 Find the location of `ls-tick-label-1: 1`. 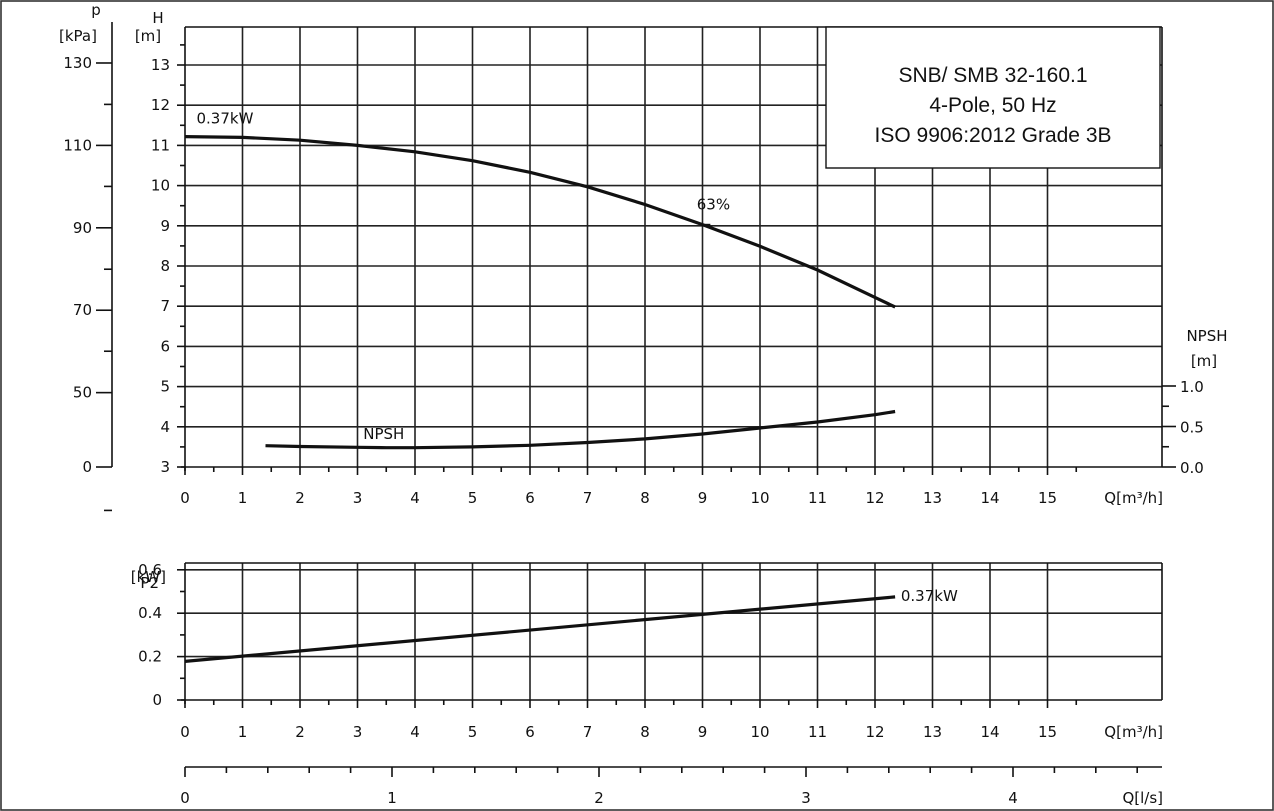

ls-tick-label-1: 1 is located at coordinates (392, 798).